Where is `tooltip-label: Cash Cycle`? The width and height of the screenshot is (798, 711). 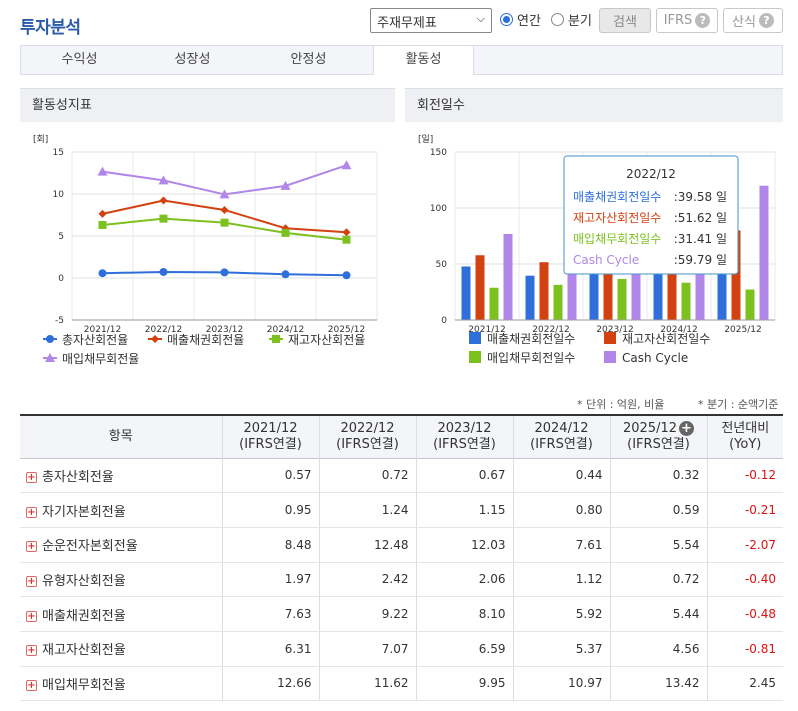
tooltip-label: Cash Cycle is located at coordinates (606, 260).